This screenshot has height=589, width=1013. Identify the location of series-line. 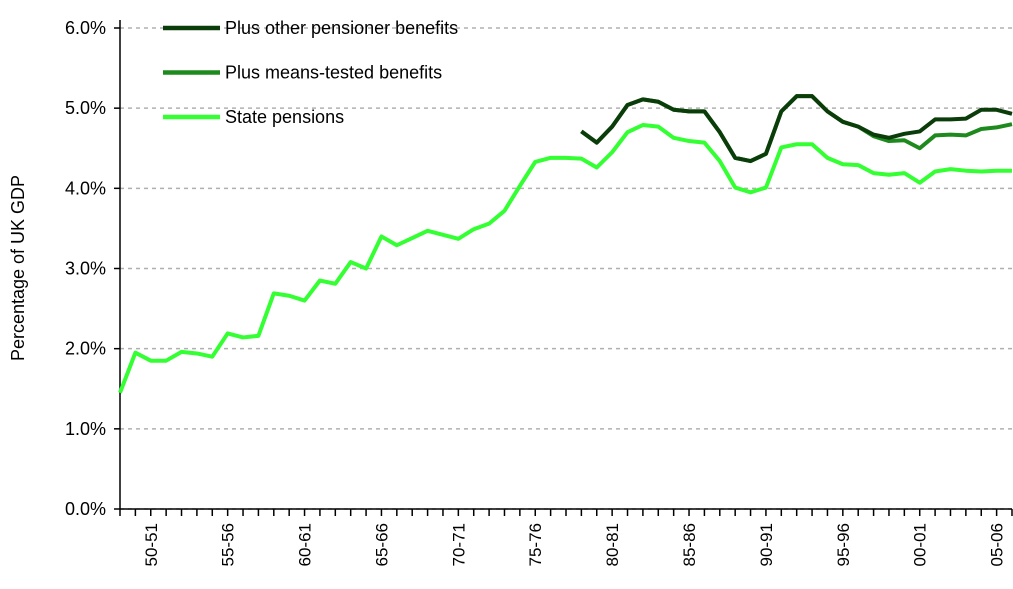
(796, 129).